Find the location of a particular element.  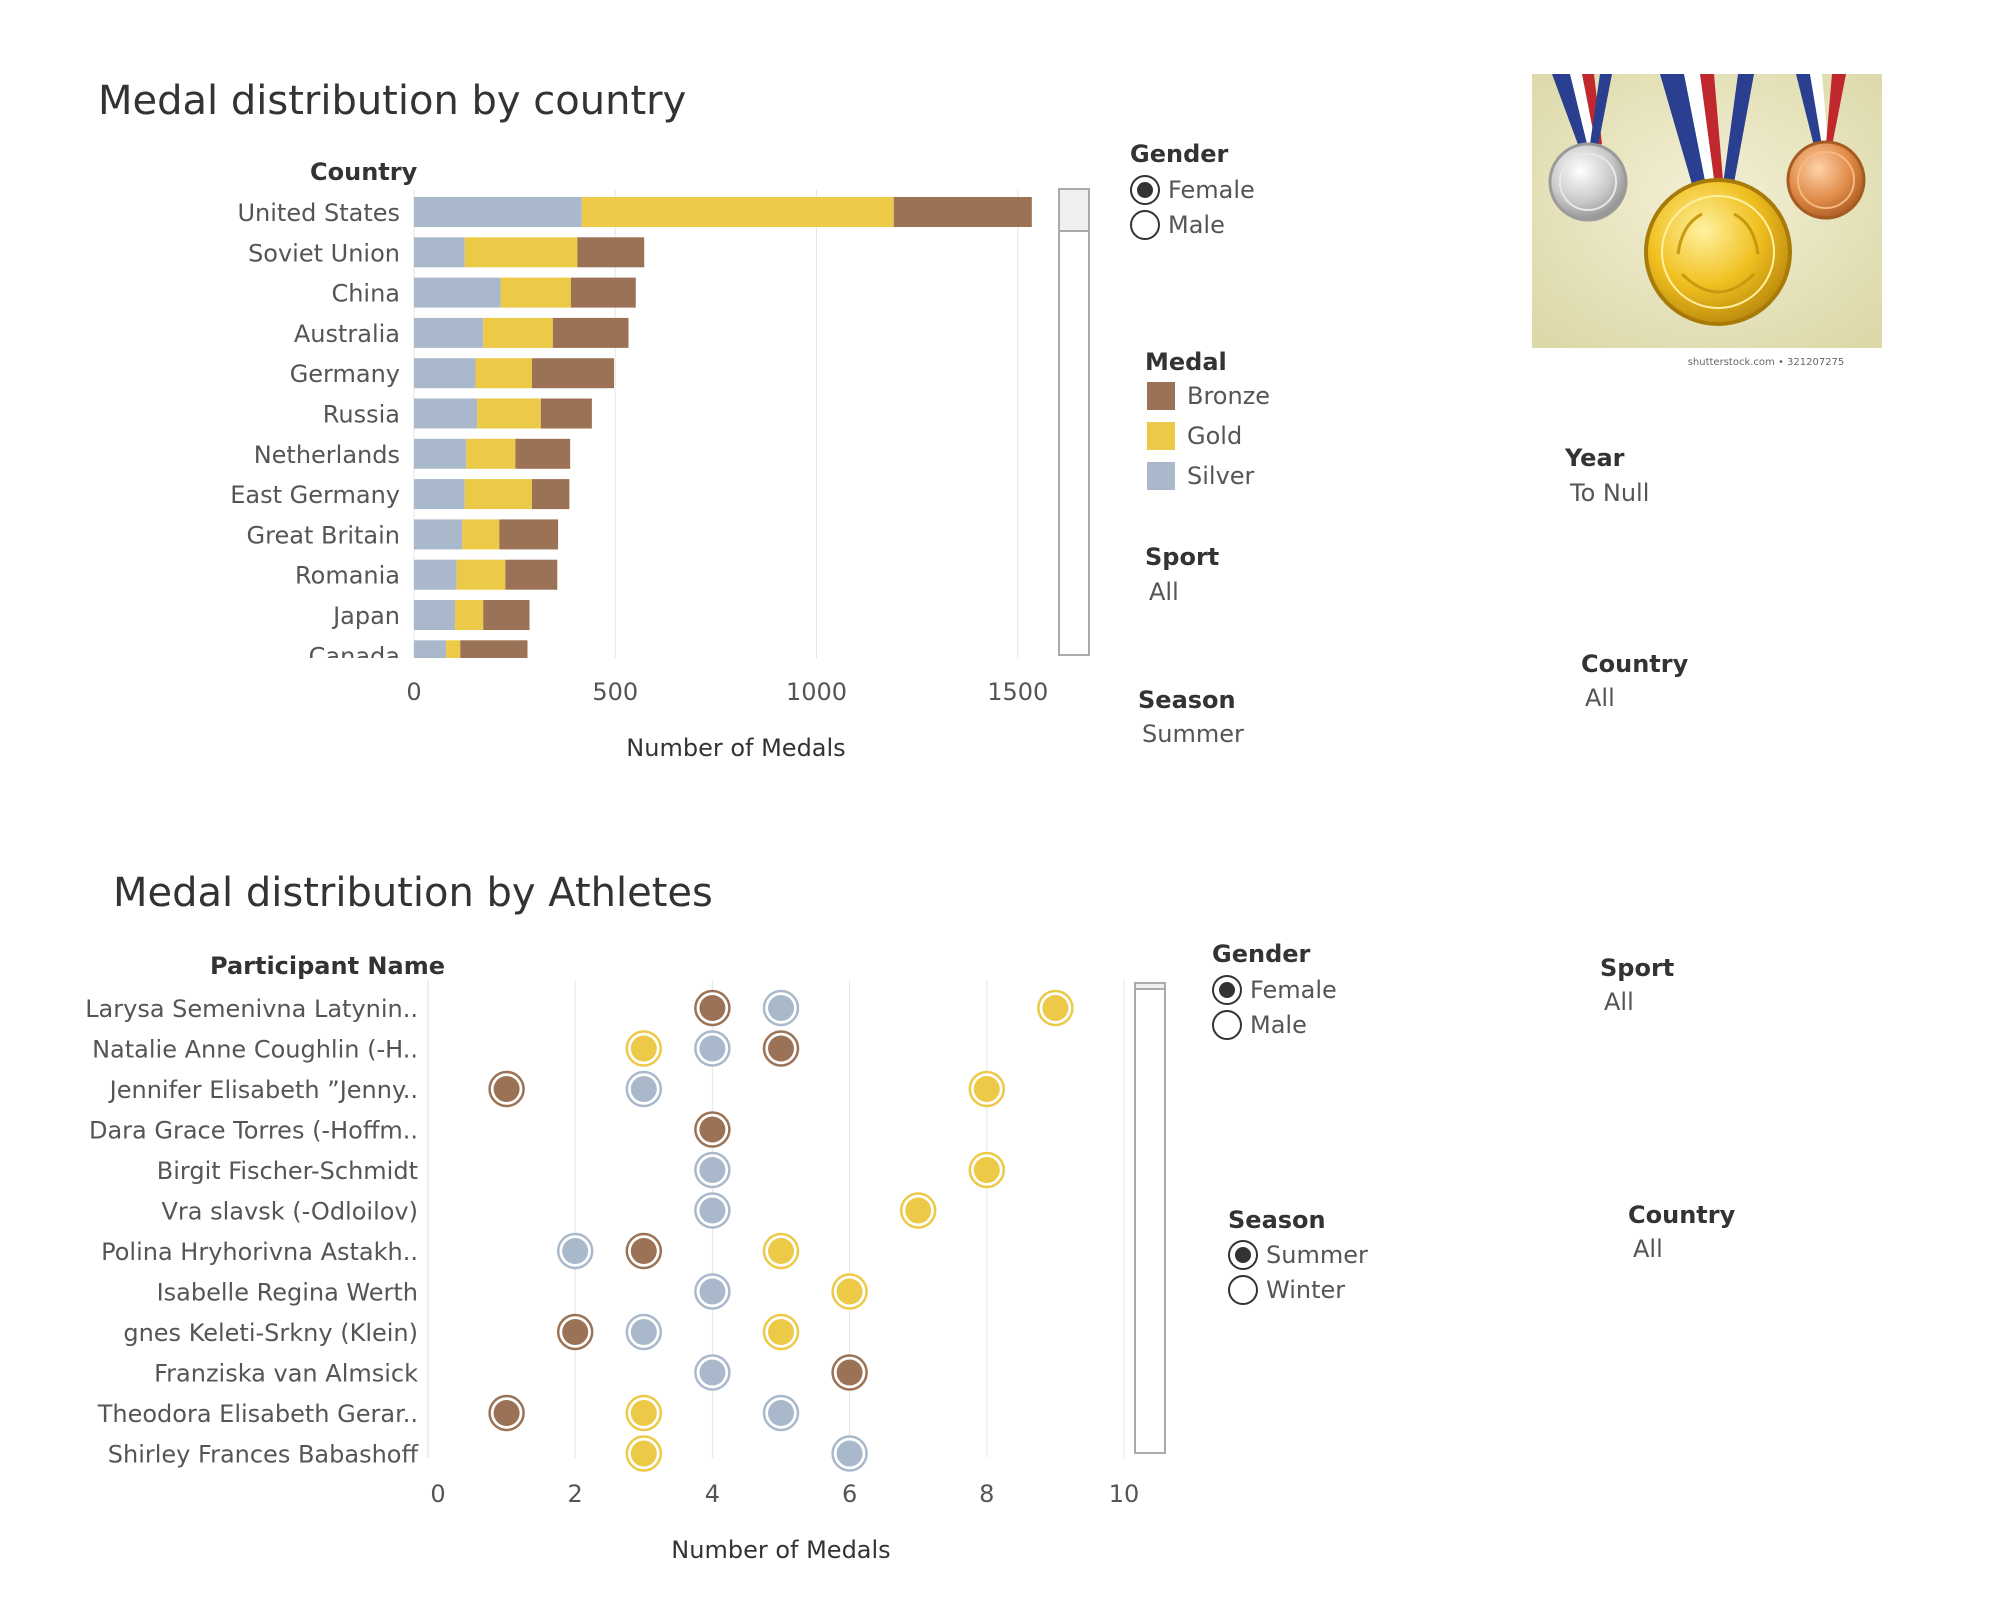

country-scroll-thumb is located at coordinates (1074, 211).